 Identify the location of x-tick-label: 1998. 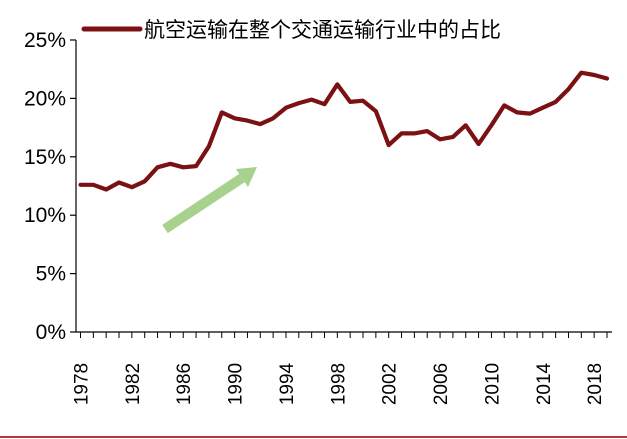
(338, 384).